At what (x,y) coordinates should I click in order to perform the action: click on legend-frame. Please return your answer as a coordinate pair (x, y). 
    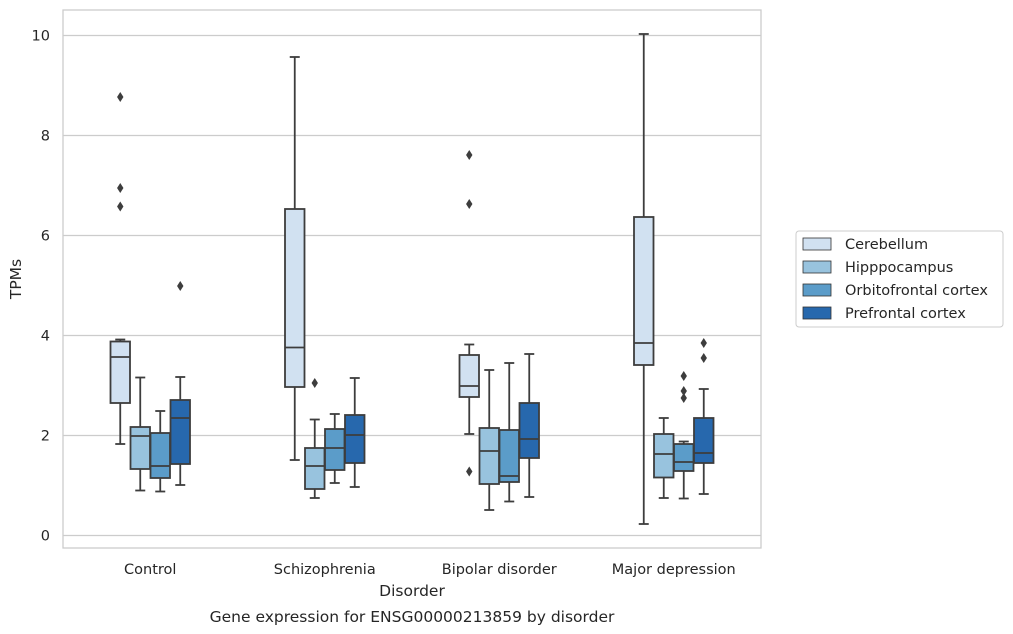
    Looking at the image, I should click on (899, 279).